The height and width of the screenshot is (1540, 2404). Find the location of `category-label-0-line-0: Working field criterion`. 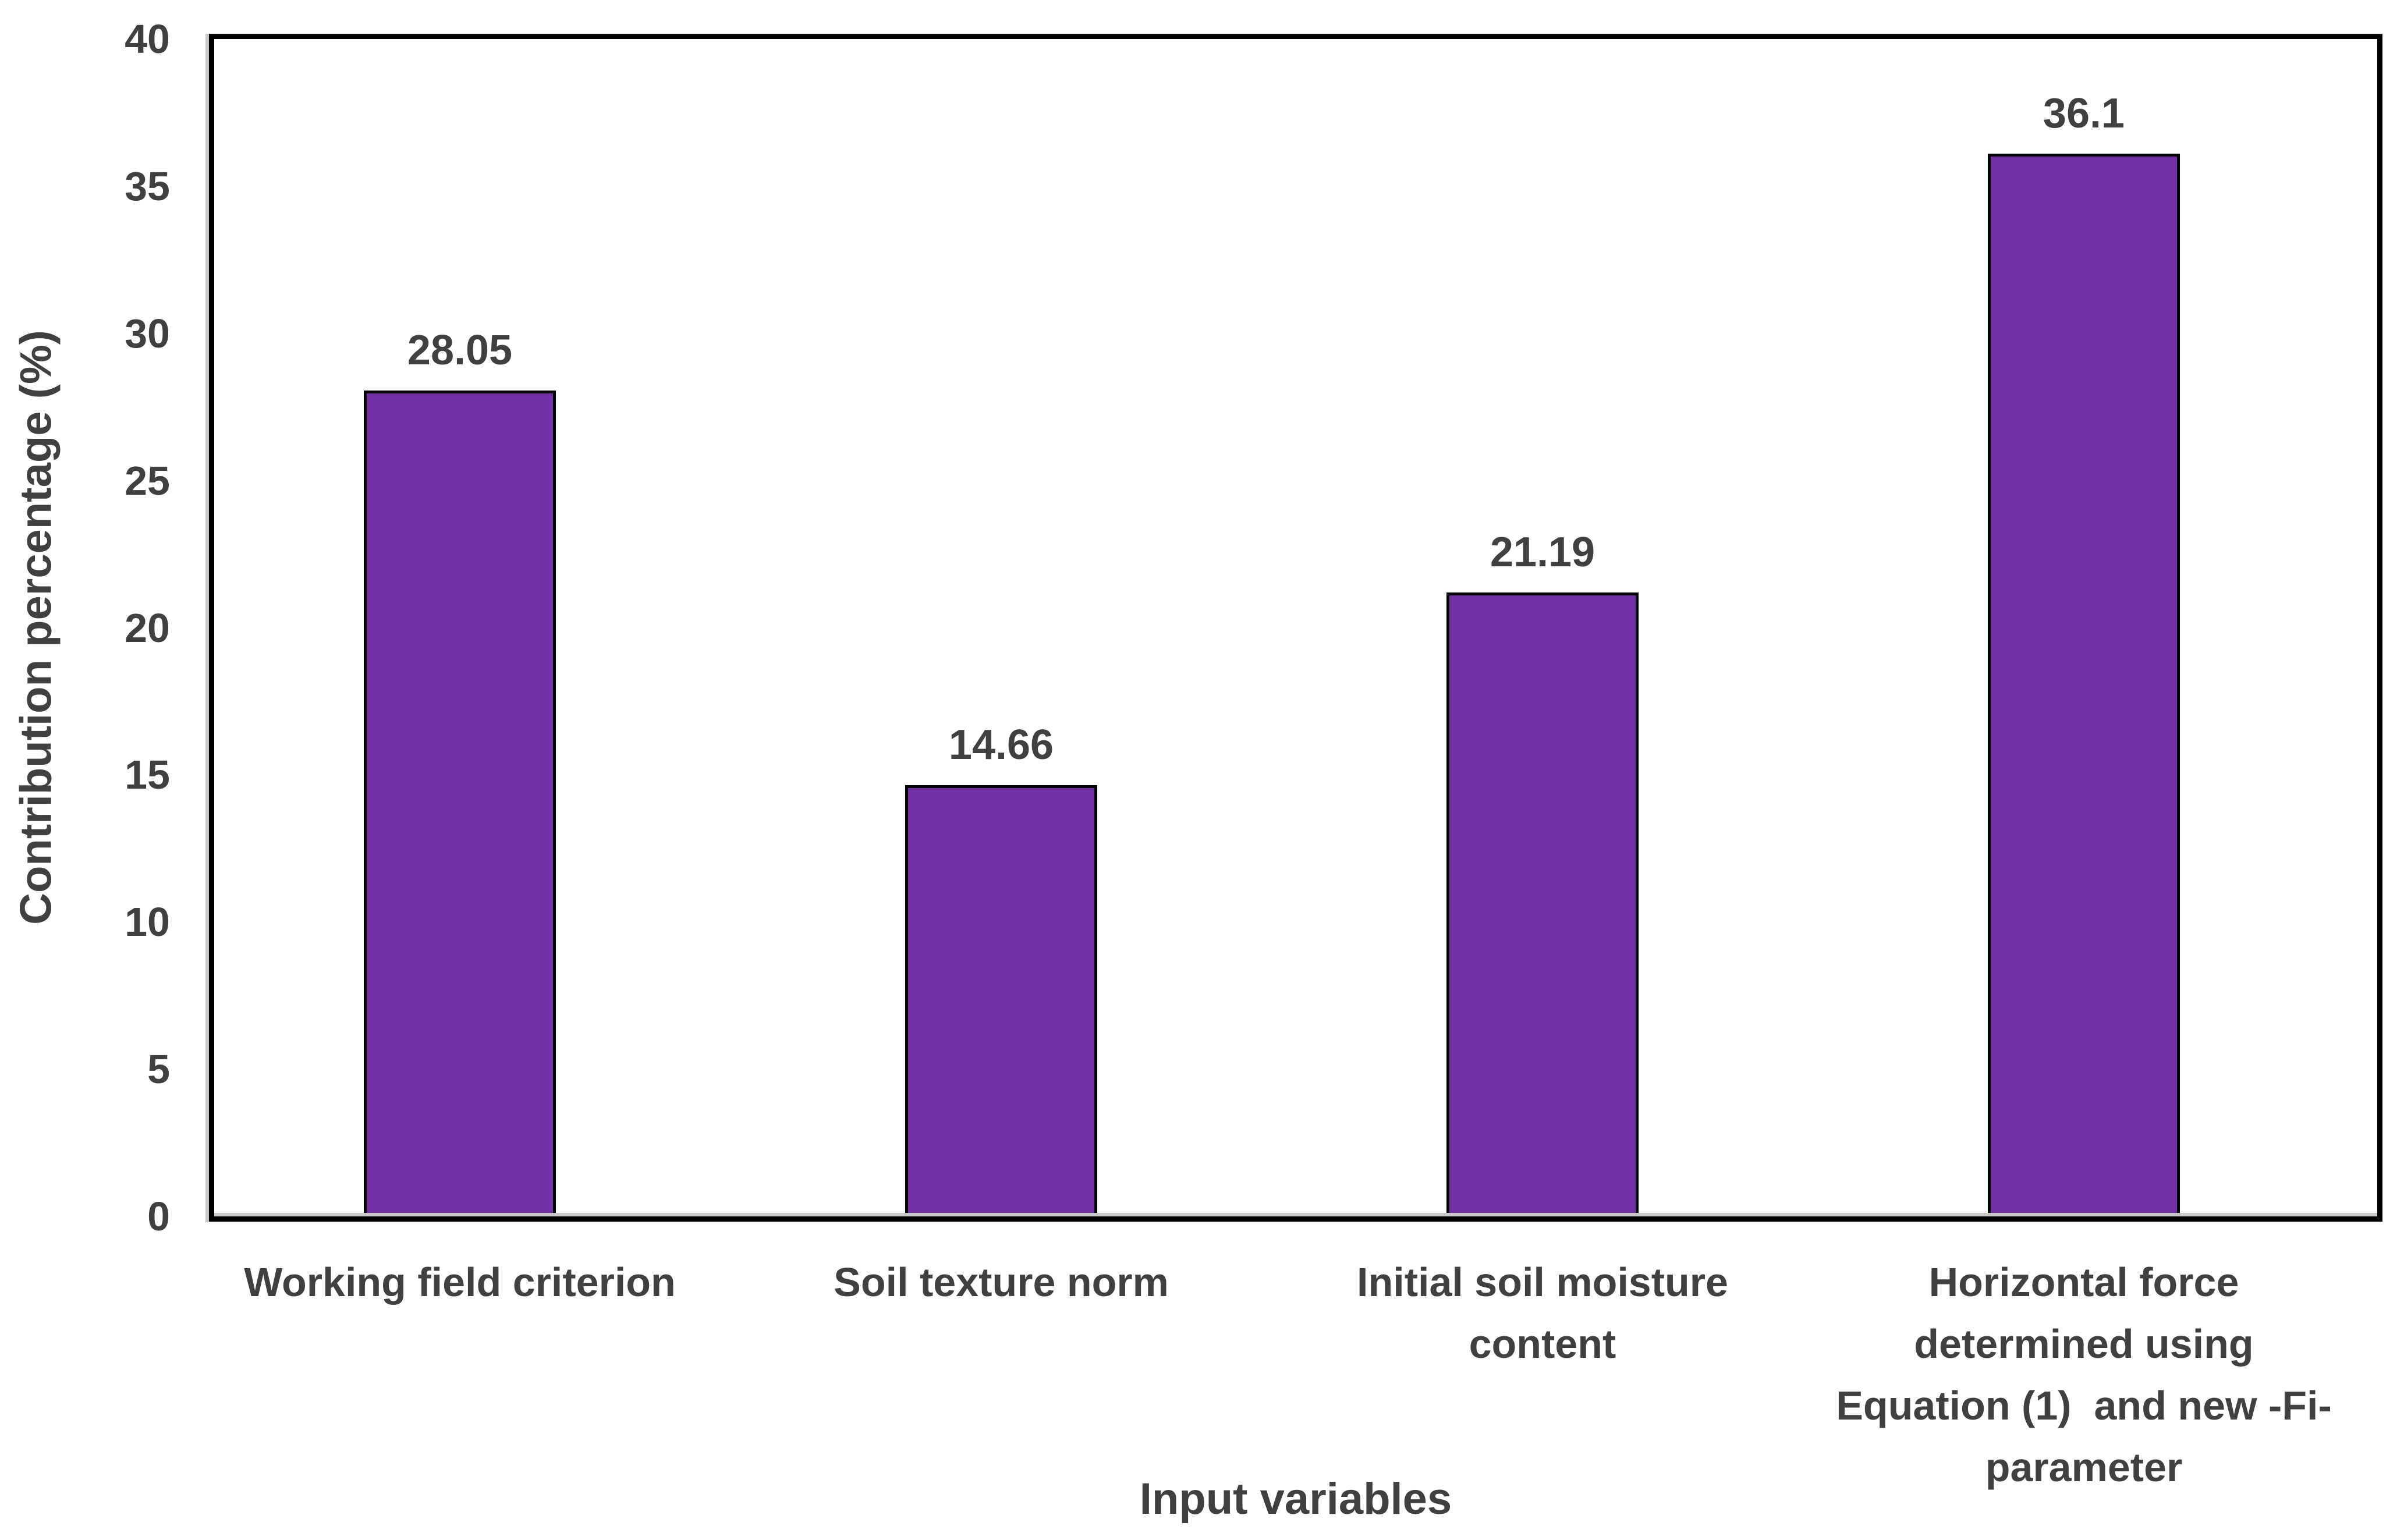

category-label-0-line-0: Working field criterion is located at coordinates (460, 1282).